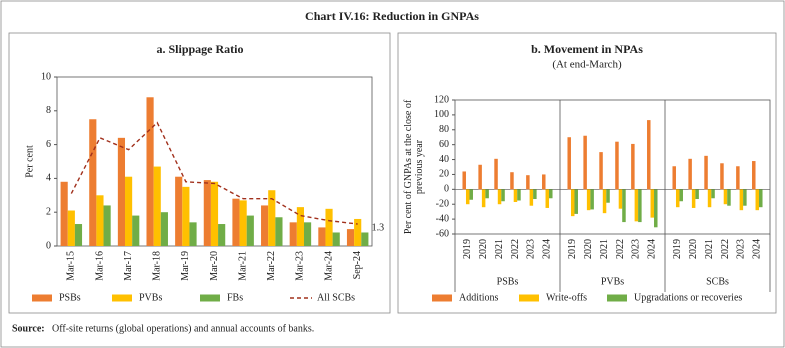  What do you see at coordinates (357, 265) in the screenshot?
I see `x-tick-label: Sep-24` at bounding box center [357, 265].